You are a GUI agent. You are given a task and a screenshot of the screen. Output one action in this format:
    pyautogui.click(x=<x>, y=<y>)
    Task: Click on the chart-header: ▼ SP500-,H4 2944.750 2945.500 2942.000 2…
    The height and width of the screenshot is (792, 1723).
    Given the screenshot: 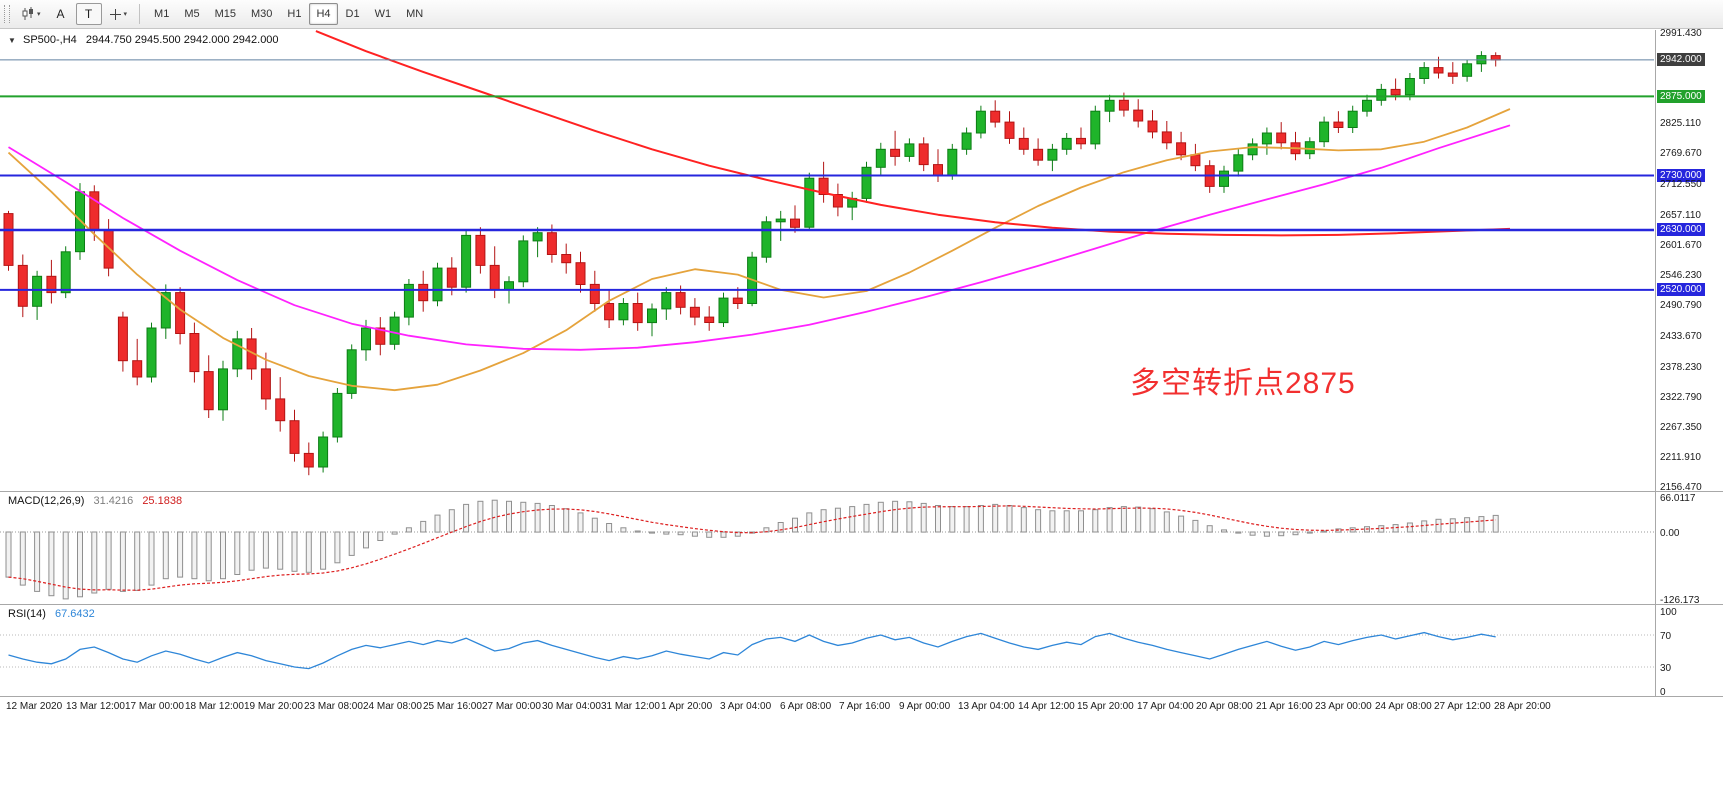 What is the action you would take?
    pyautogui.click(x=143, y=40)
    